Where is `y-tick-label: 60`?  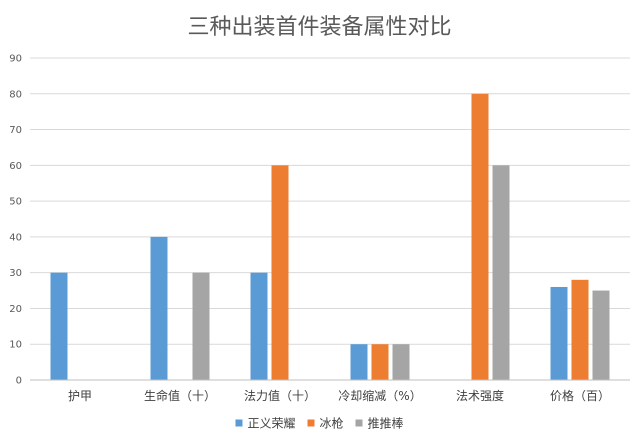
y-tick-label: 60 is located at coordinates (15, 166).